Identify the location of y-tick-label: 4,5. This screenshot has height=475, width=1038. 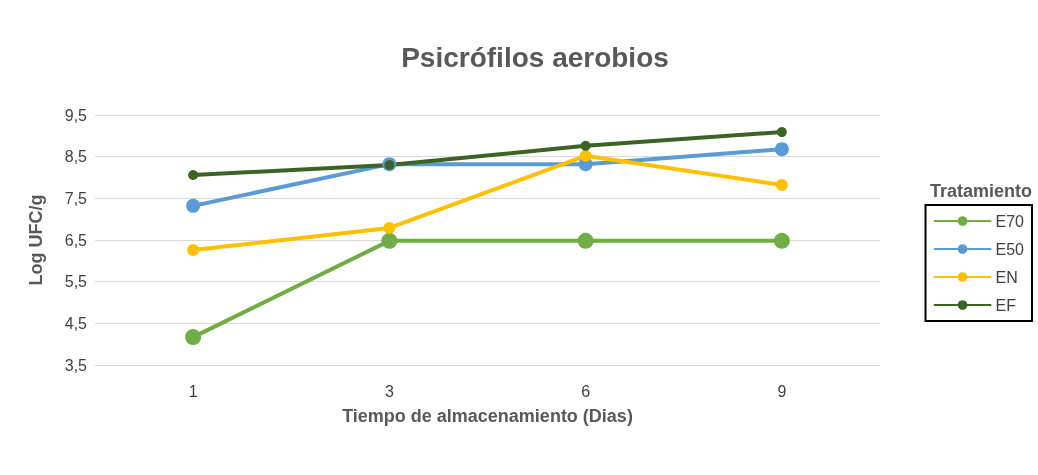
(76, 323).